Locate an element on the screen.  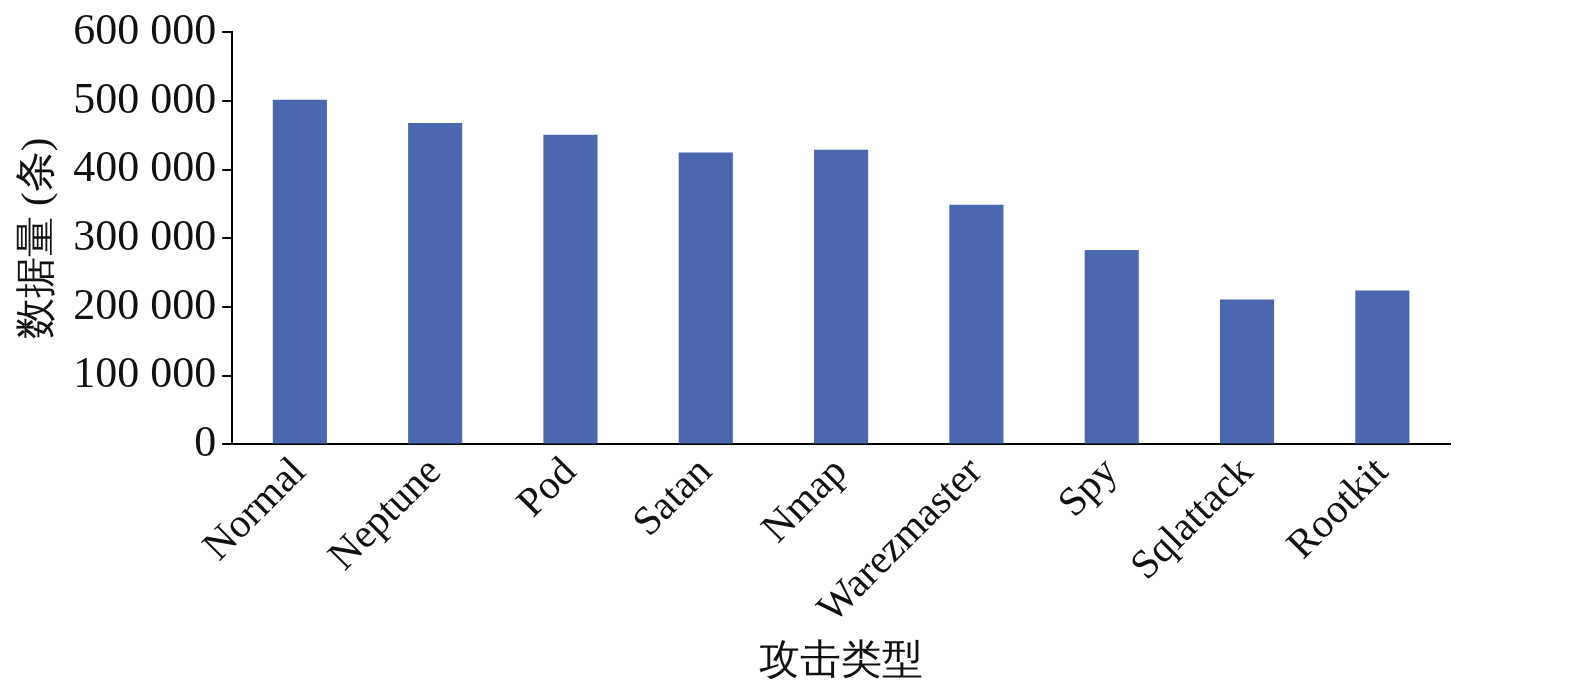
y-tick-label: 400 000 is located at coordinates (145, 167).